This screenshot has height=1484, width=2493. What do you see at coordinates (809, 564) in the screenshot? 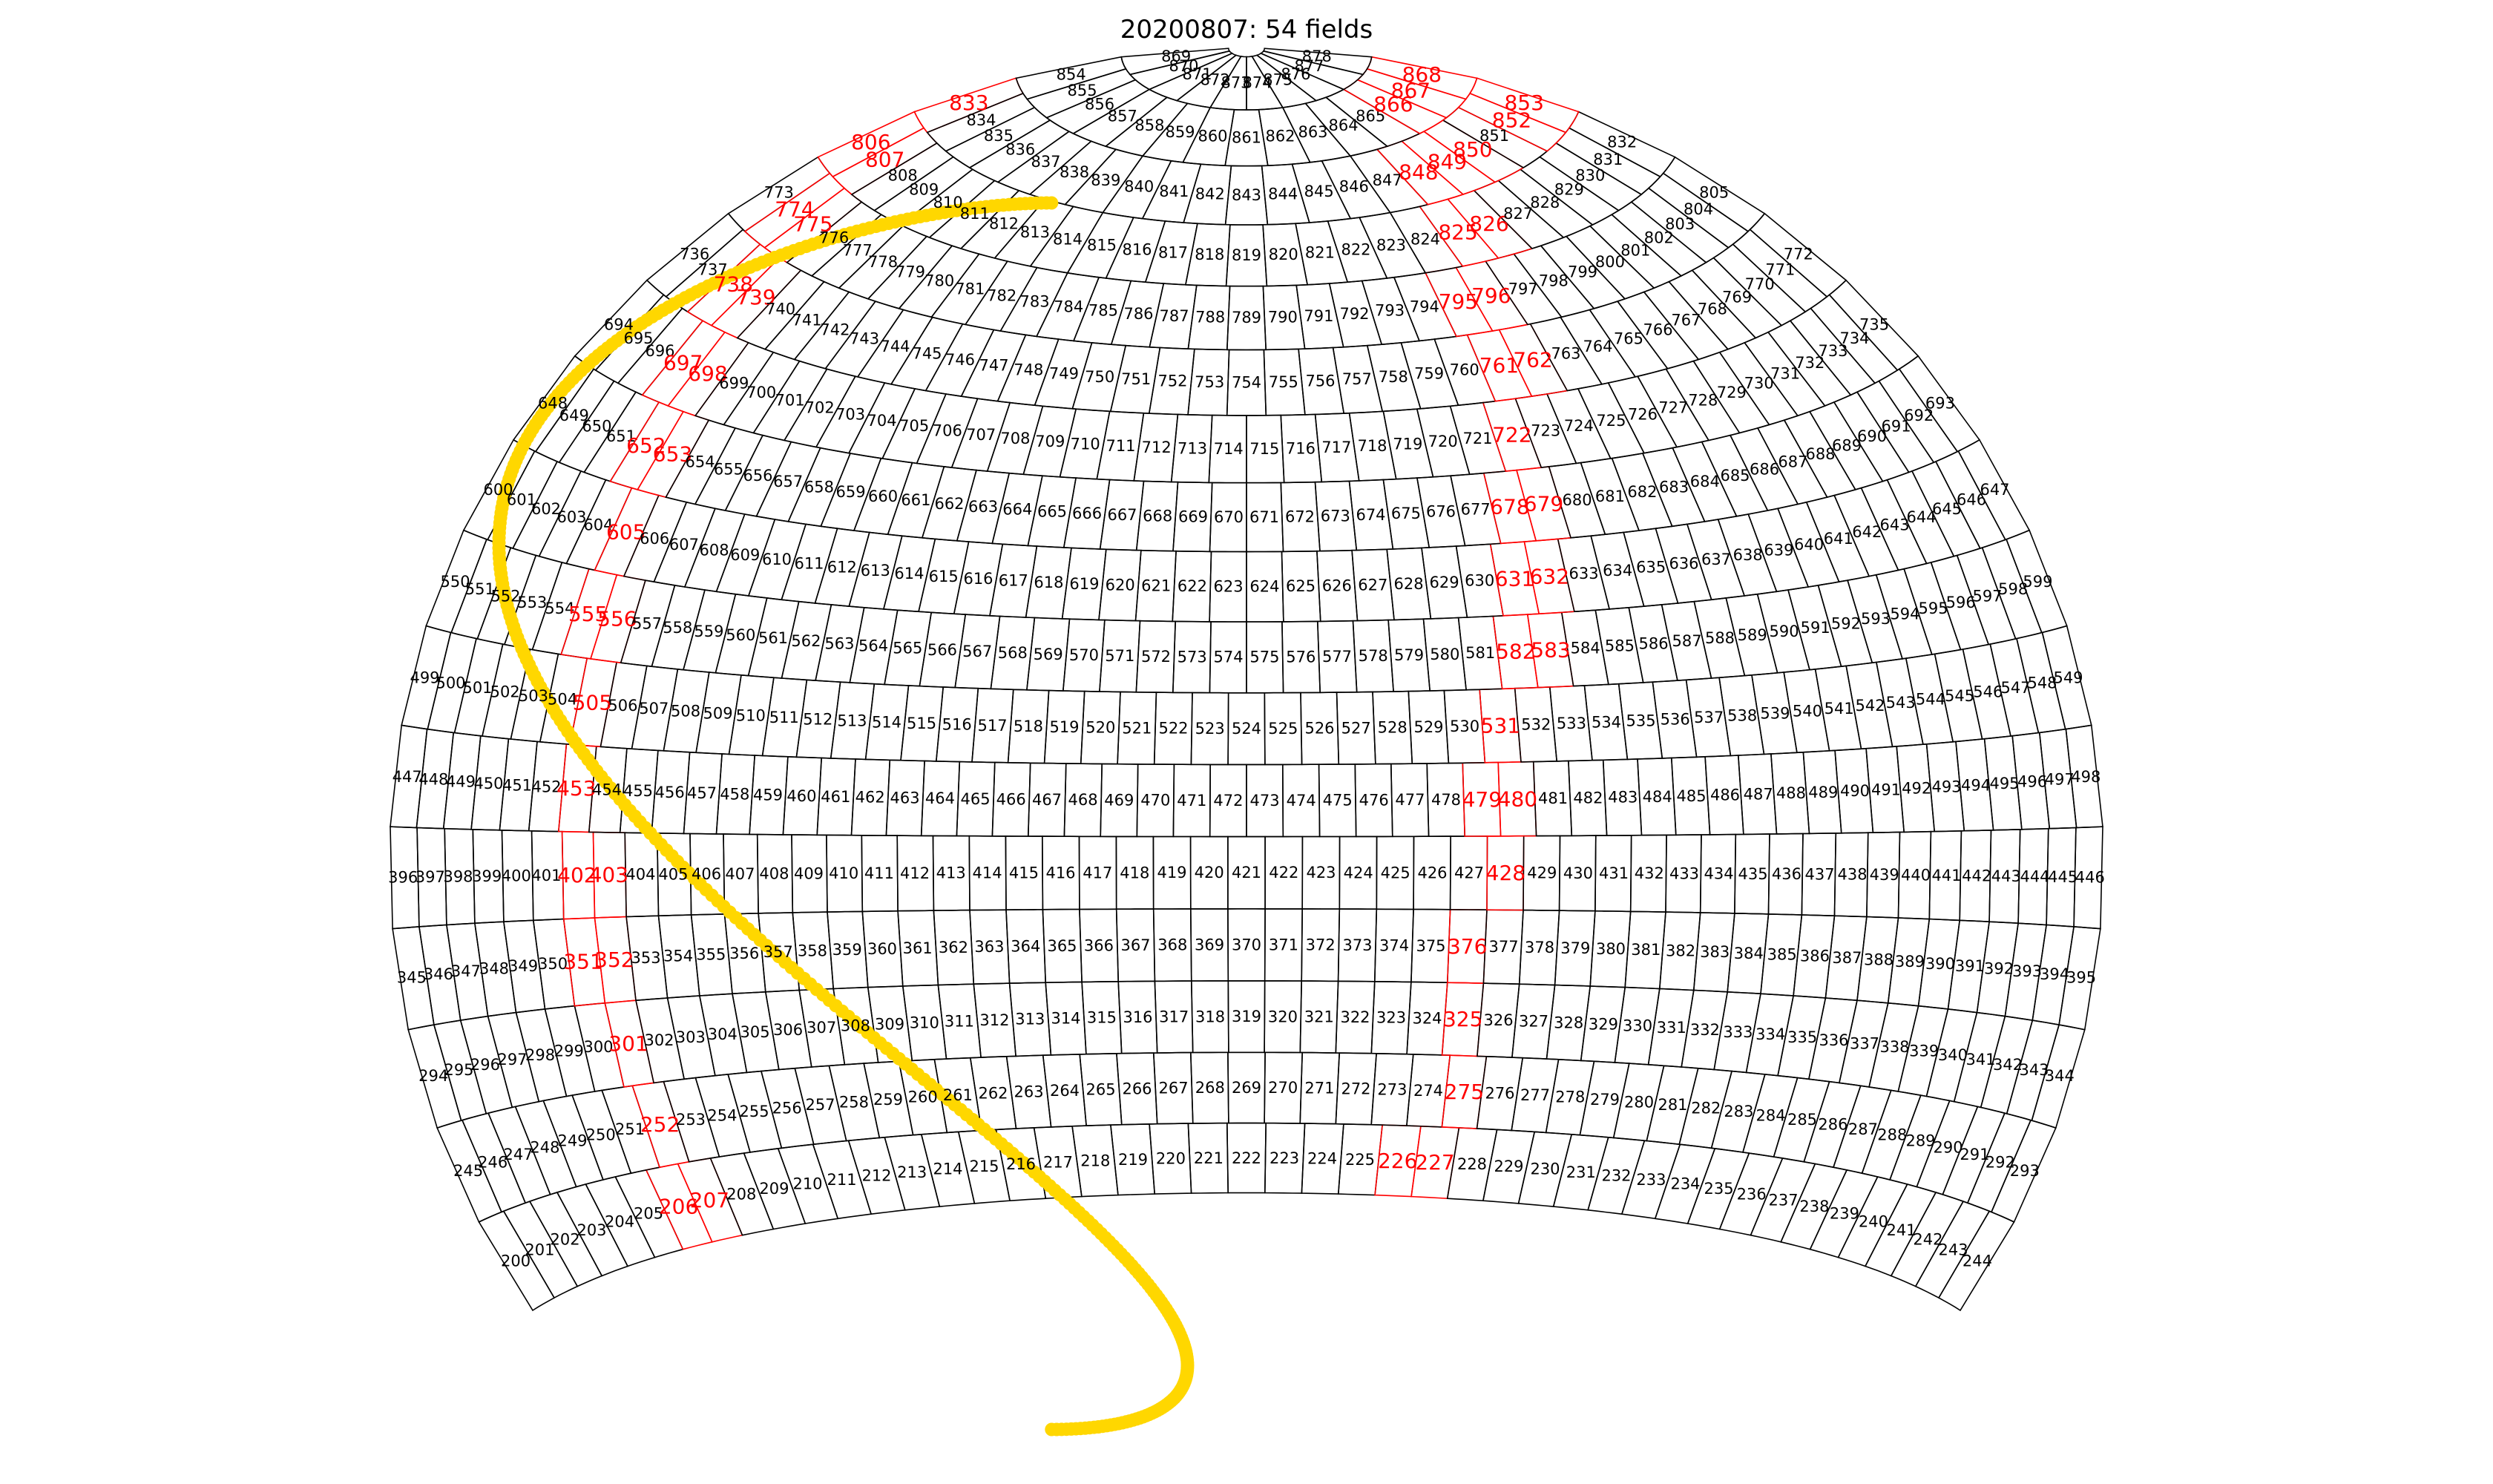
I see `field-label-611: 611` at bounding box center [809, 564].